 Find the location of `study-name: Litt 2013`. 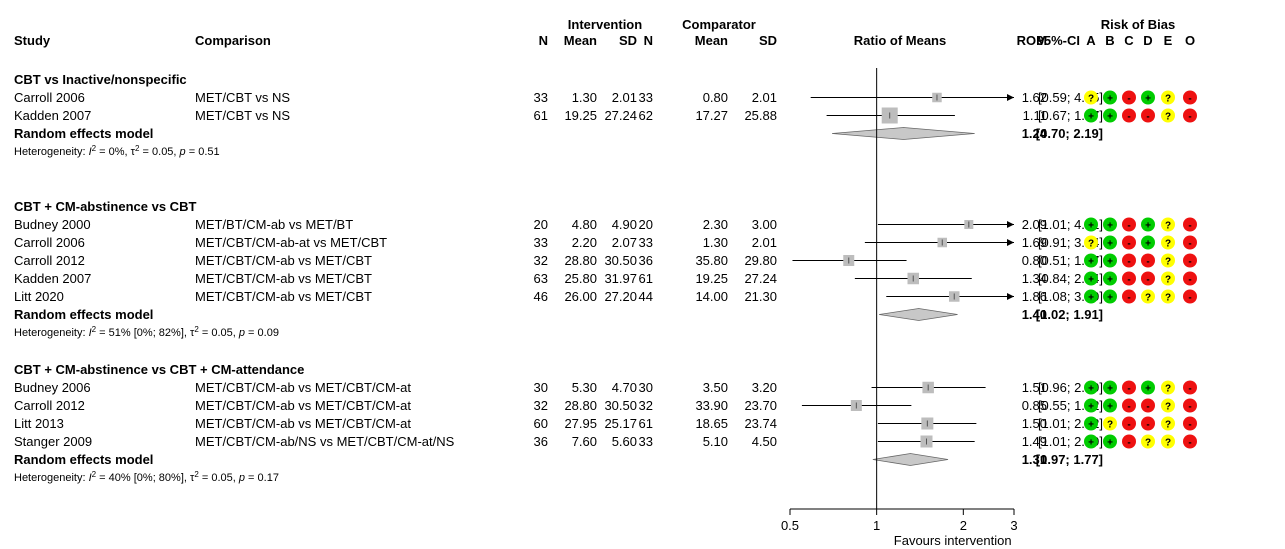

study-name: Litt 2013 is located at coordinates (39, 423).